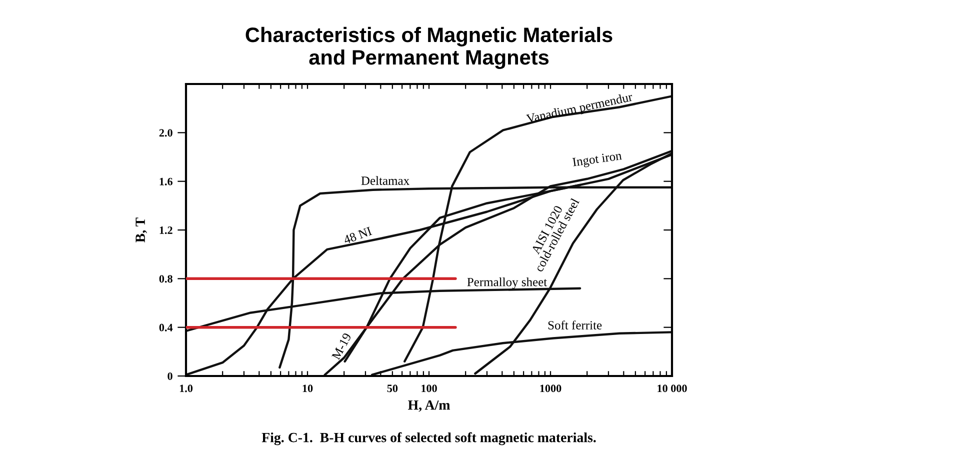 This screenshot has width=961, height=457. Describe the element at coordinates (357, 235) in the screenshot. I see `text: 48 NI` at that location.